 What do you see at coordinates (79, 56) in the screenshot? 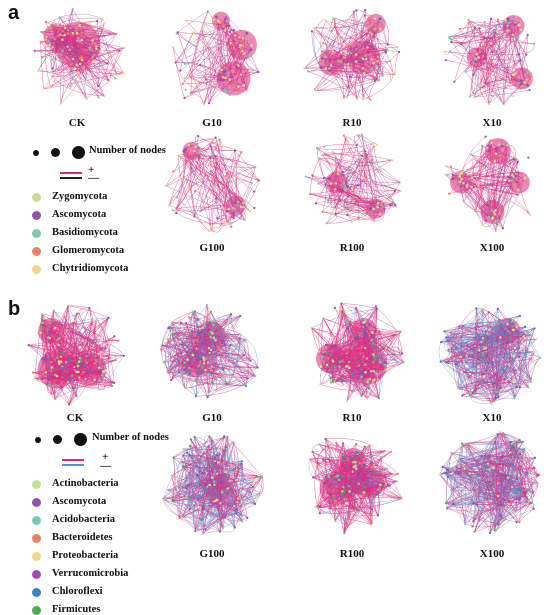
I see `network-a-ck` at bounding box center [79, 56].